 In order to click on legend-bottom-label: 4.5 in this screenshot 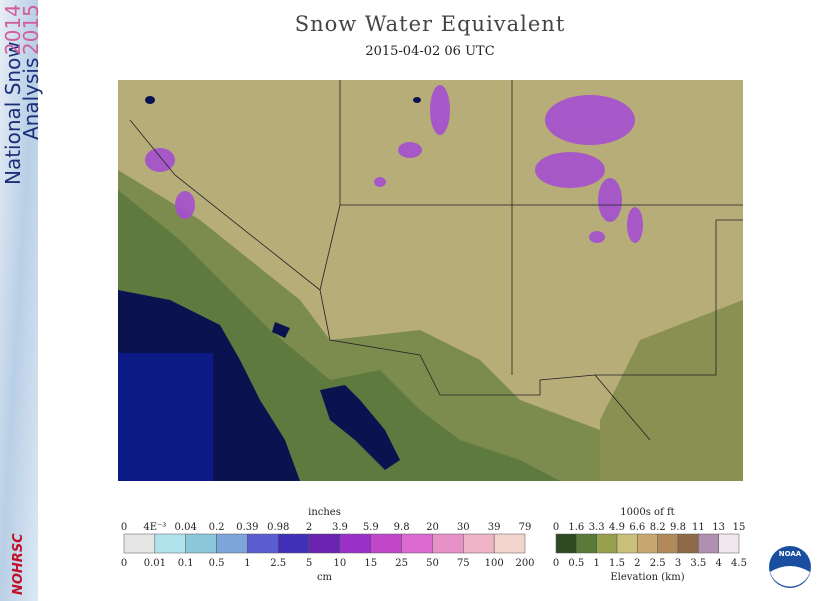, I will do `click(739, 563)`.